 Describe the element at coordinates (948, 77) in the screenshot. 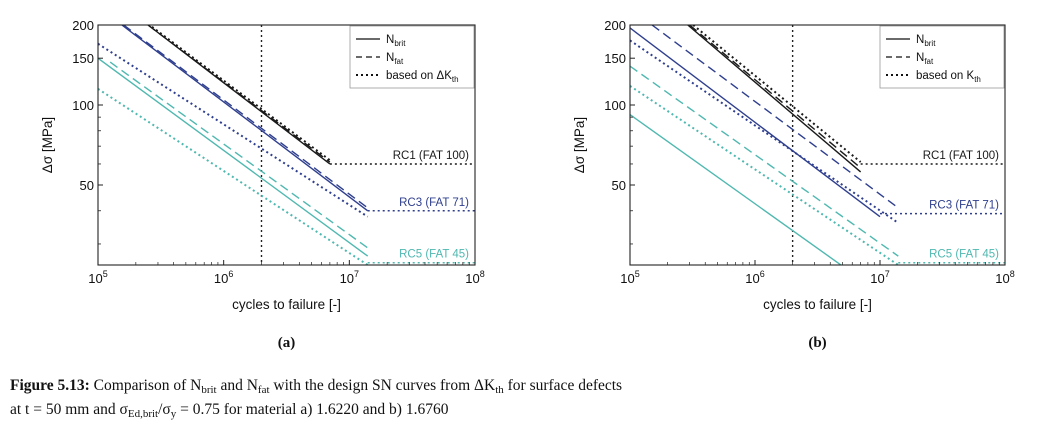

I see `legend-entry-dotted: based on Kth` at that location.